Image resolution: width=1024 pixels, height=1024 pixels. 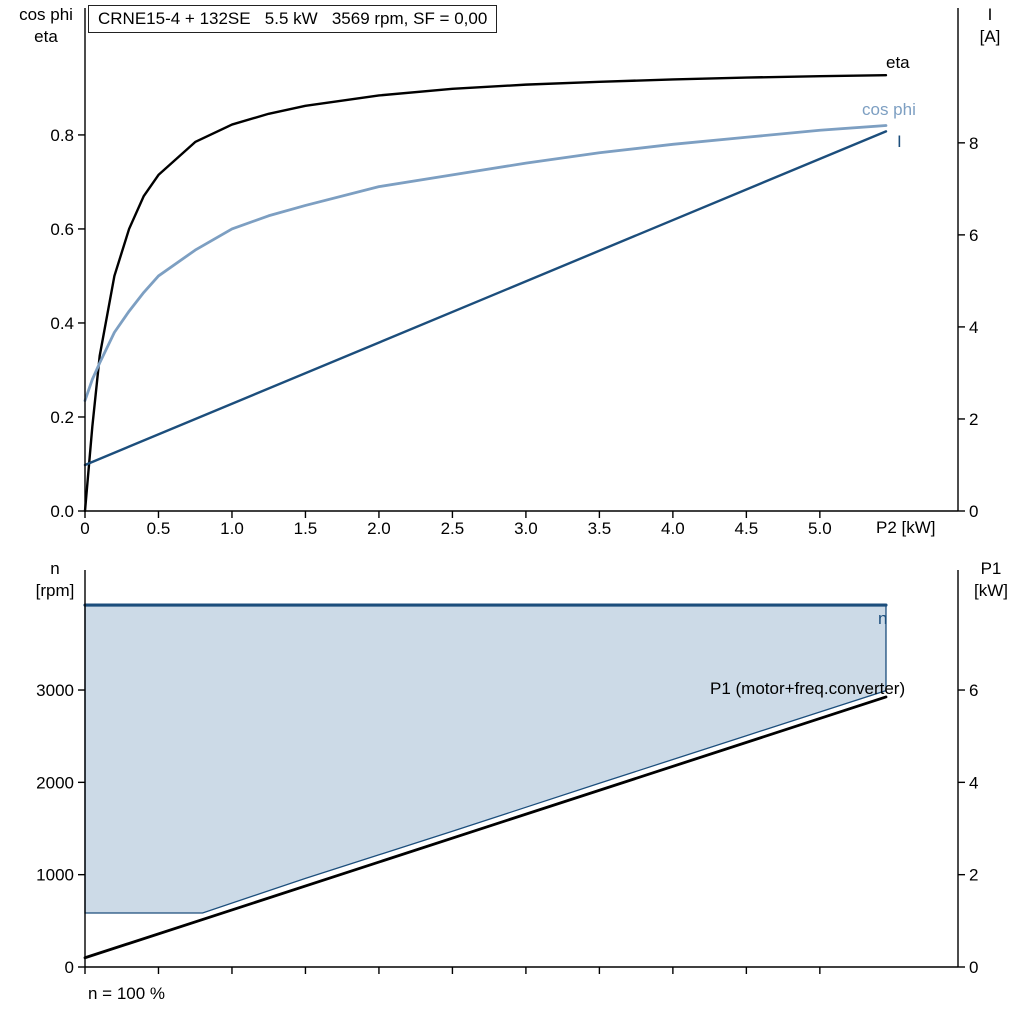 I want to click on y-left-tick-label: 0.4, so click(x=62, y=323).